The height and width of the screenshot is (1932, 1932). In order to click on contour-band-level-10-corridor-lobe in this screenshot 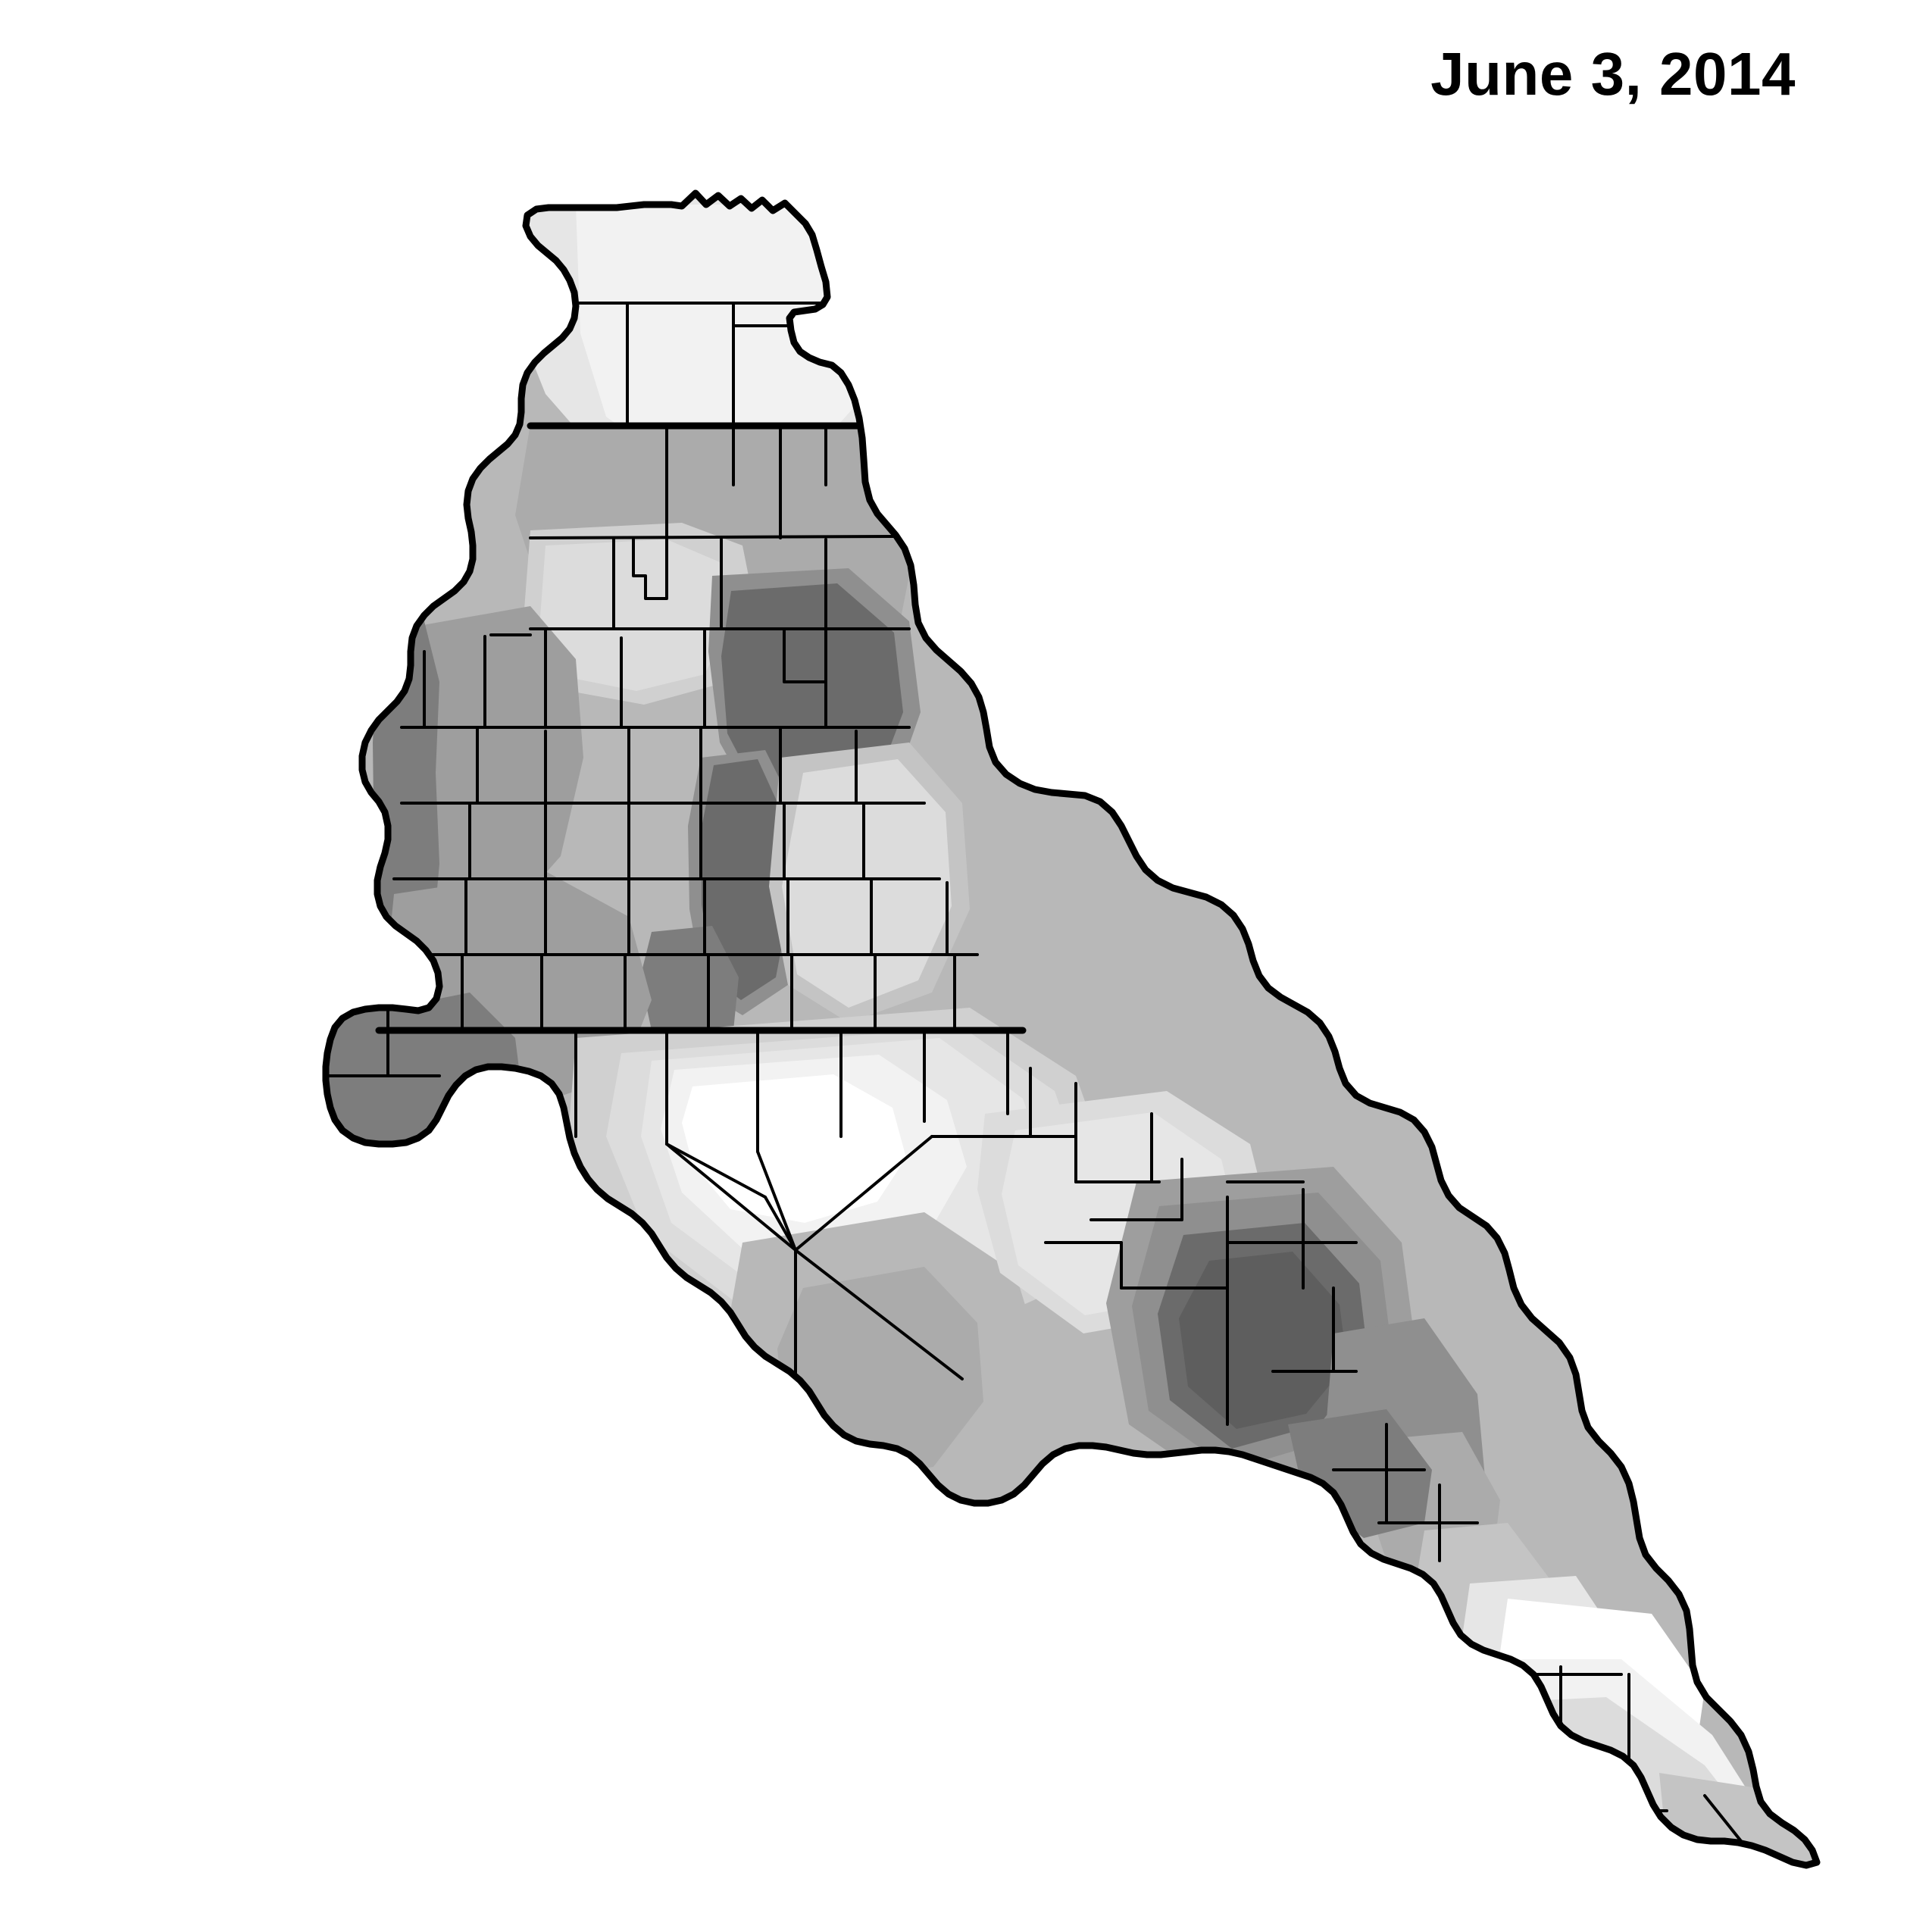, I will do `click(690, 990)`.